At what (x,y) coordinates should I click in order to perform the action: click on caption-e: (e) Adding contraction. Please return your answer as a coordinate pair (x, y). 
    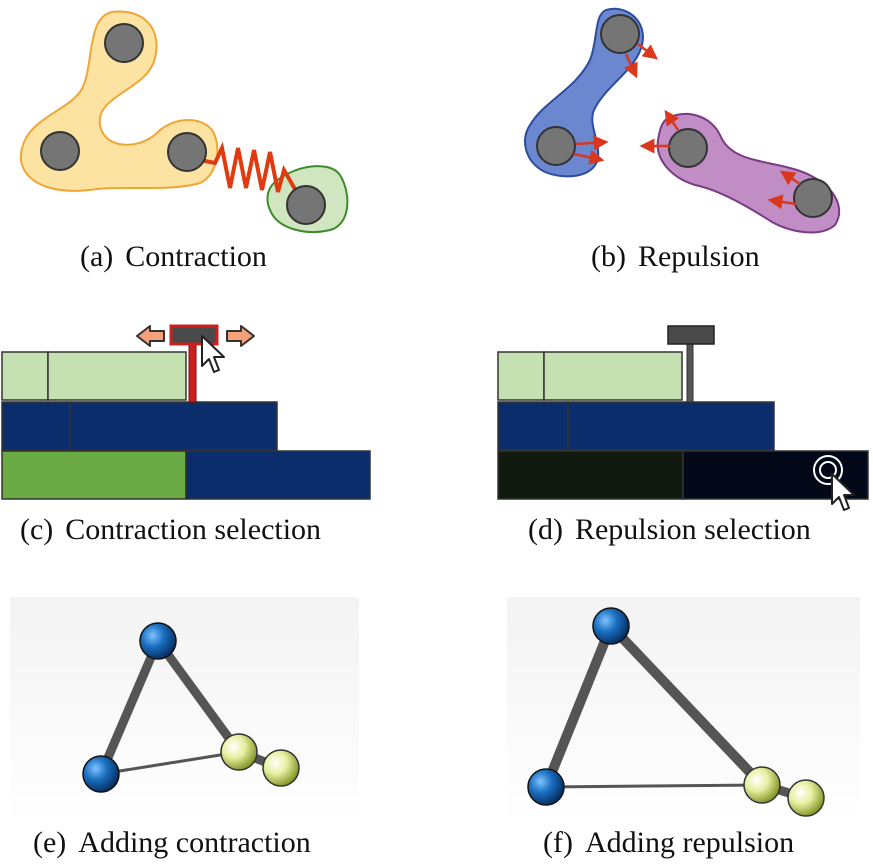
    Looking at the image, I should click on (172, 843).